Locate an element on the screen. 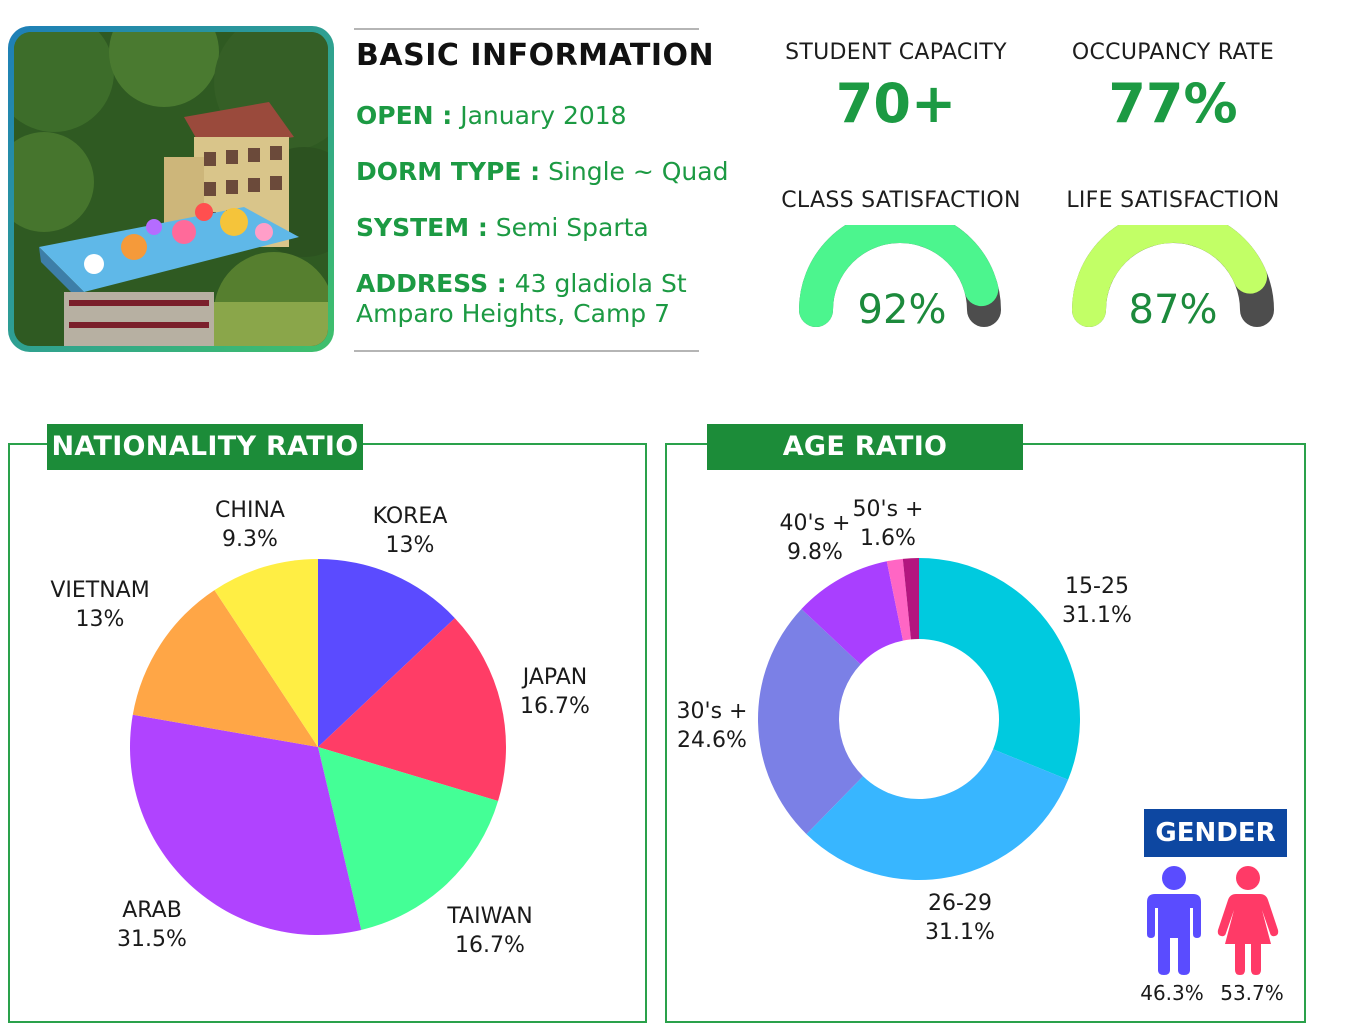 The width and height of the screenshot is (1360, 1036). life-satisfaction-value: 87% is located at coordinates (1173, 310).